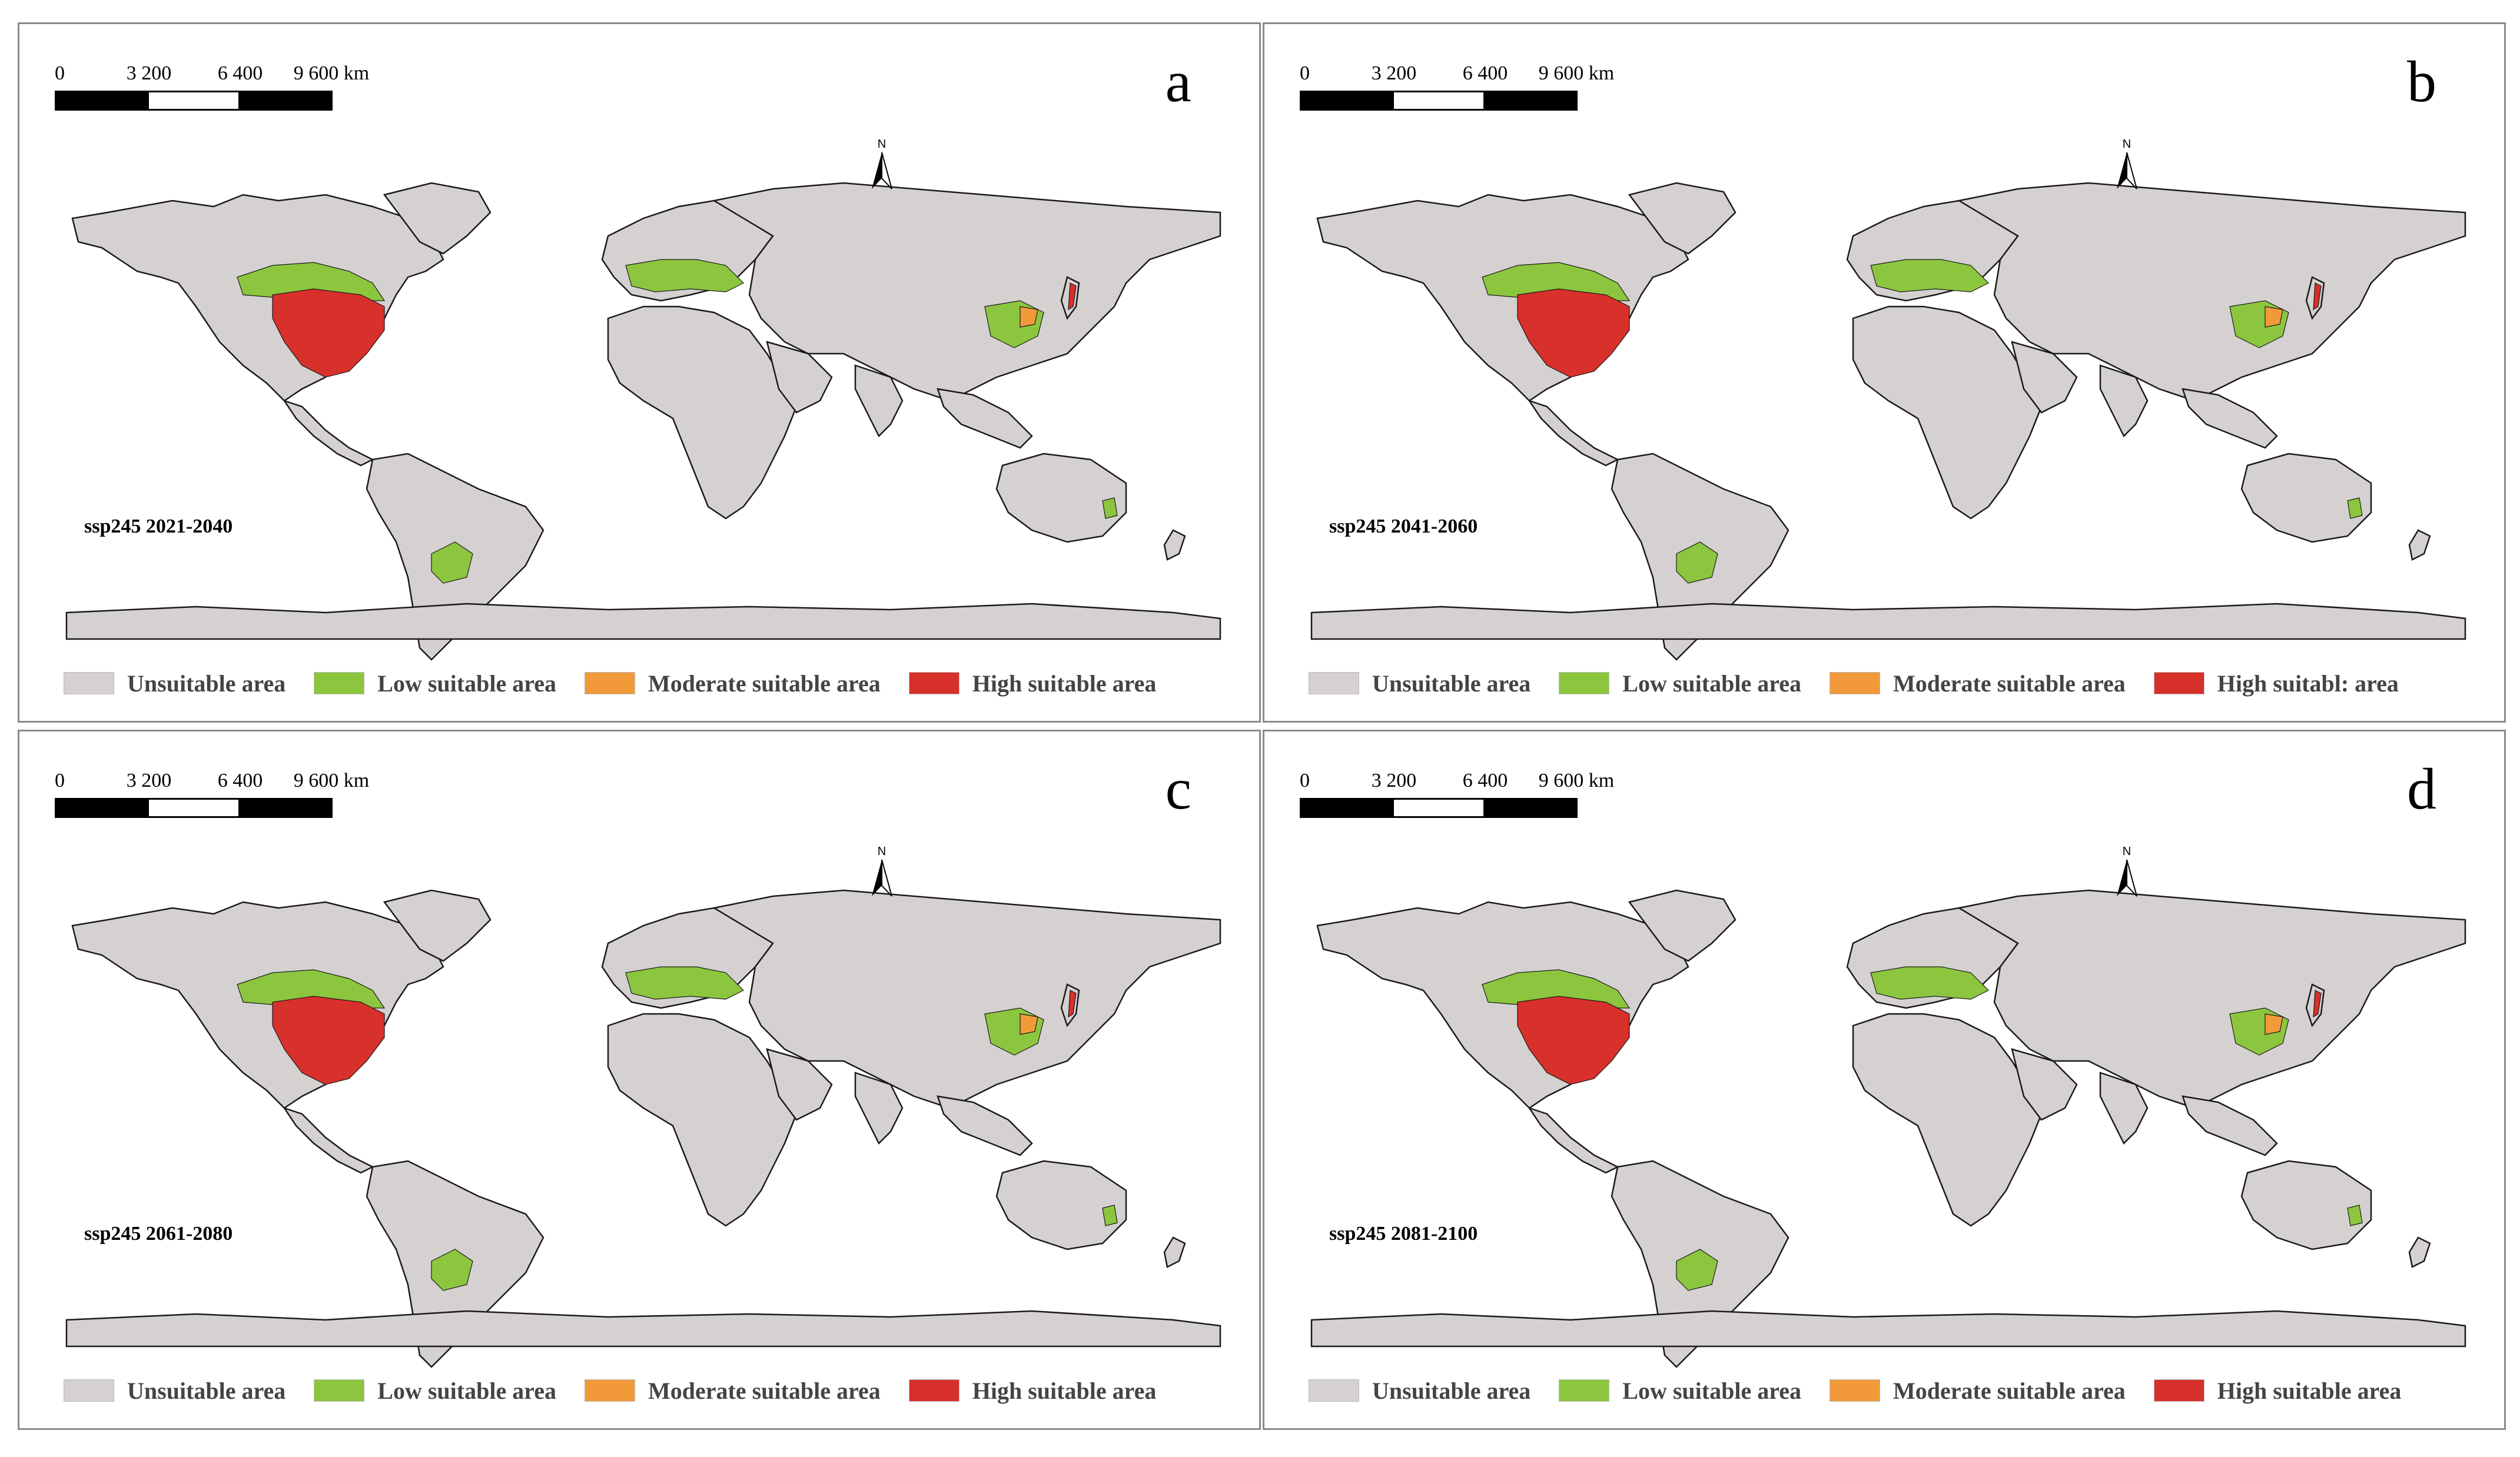  I want to click on suitability-region-japan-high, so click(1072, 296).